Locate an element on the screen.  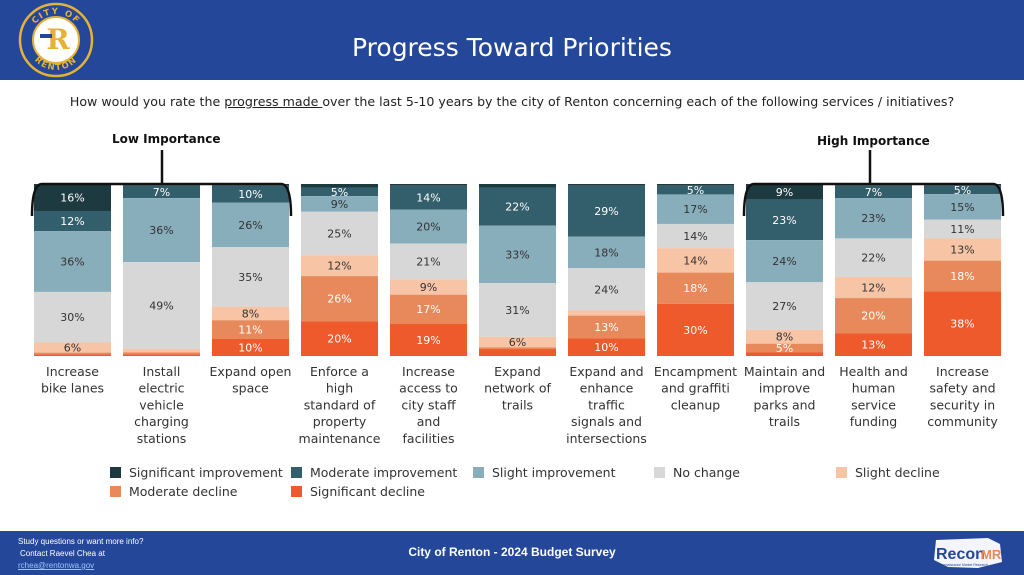
footer-title: City of Renton - 2024 Budget Survey is located at coordinates (512, 552).